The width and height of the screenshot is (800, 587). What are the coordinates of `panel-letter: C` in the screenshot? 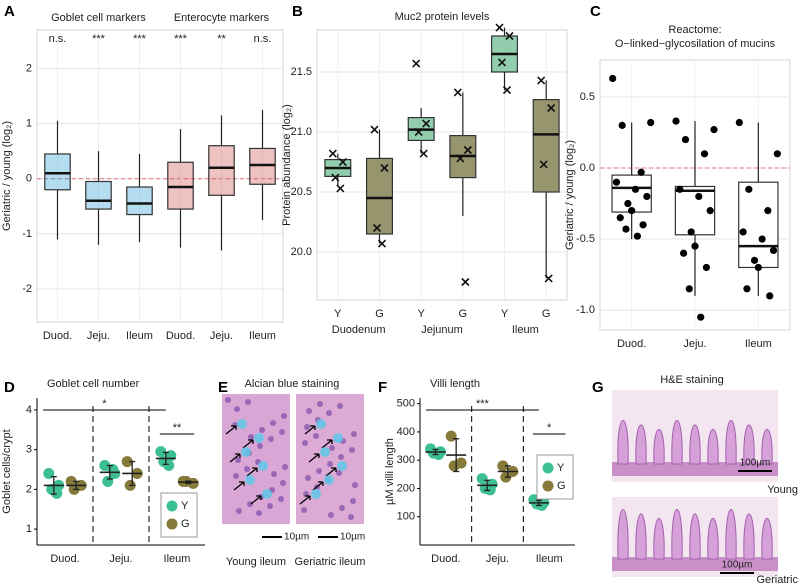 It's located at (595, 11).